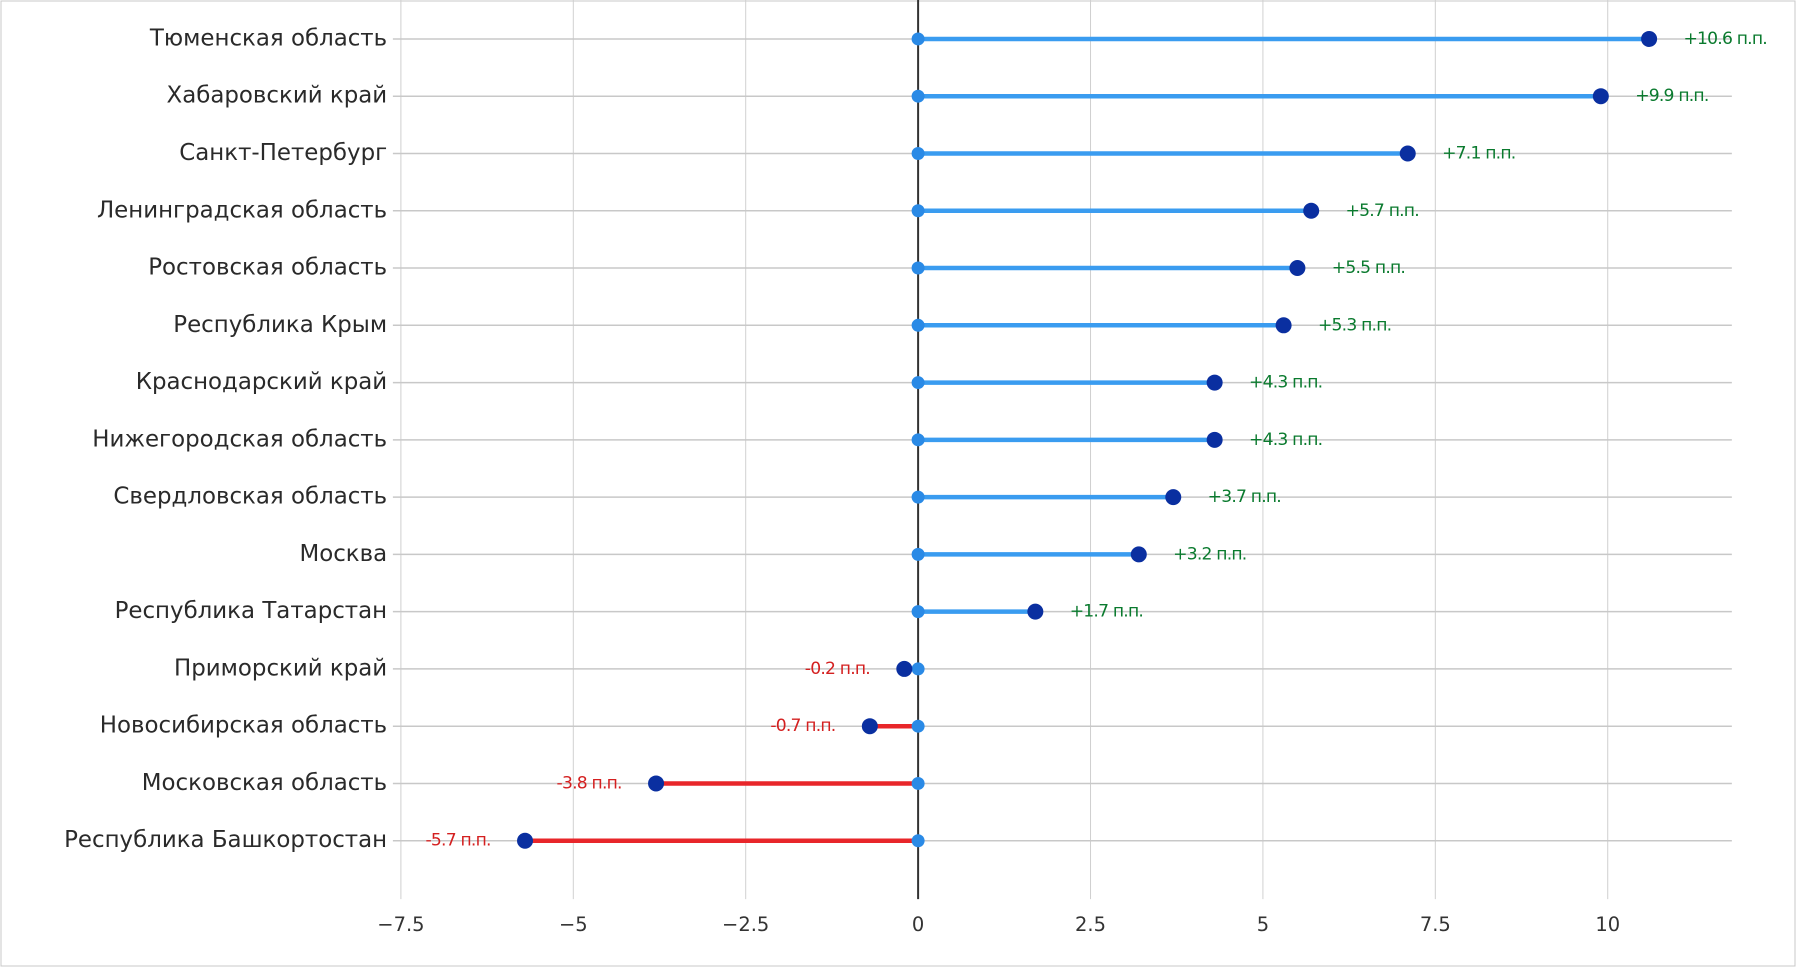  Describe the element at coordinates (589, 783) in the screenshot. I see `value-label: -3.8 п.п.` at that location.